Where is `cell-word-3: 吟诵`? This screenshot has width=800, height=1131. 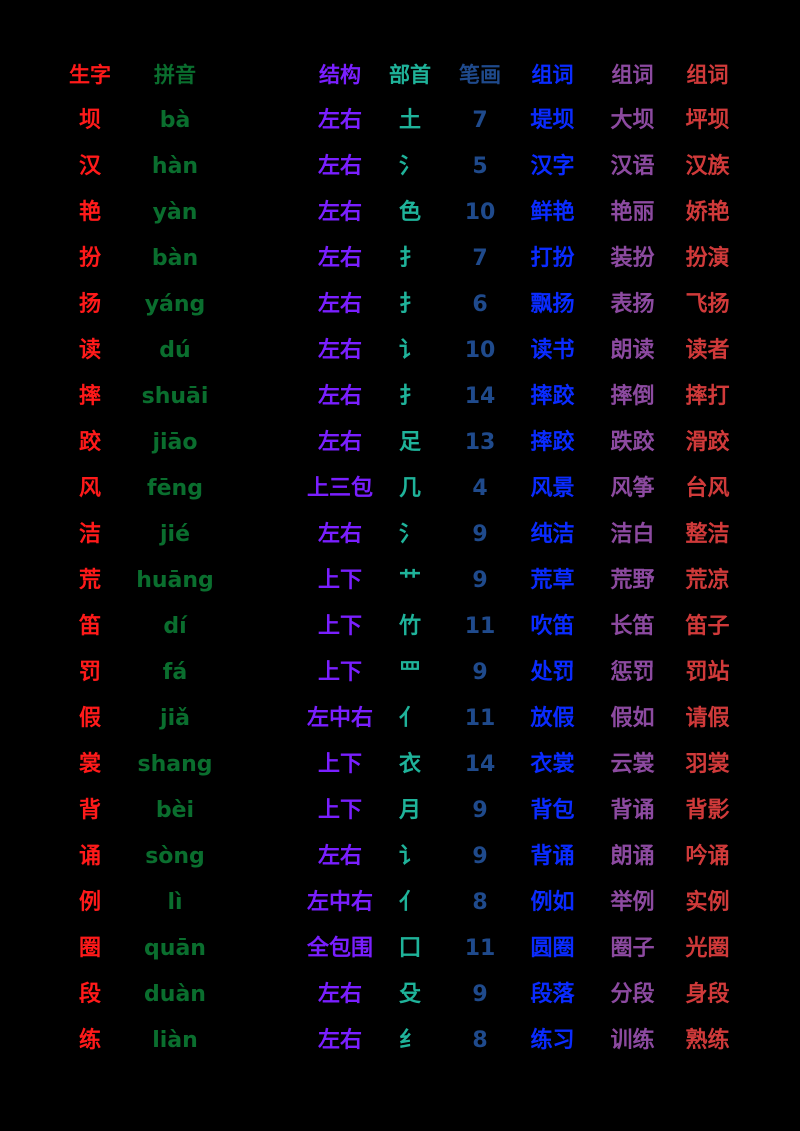
cell-word-3: 吟诵 is located at coordinates (707, 856).